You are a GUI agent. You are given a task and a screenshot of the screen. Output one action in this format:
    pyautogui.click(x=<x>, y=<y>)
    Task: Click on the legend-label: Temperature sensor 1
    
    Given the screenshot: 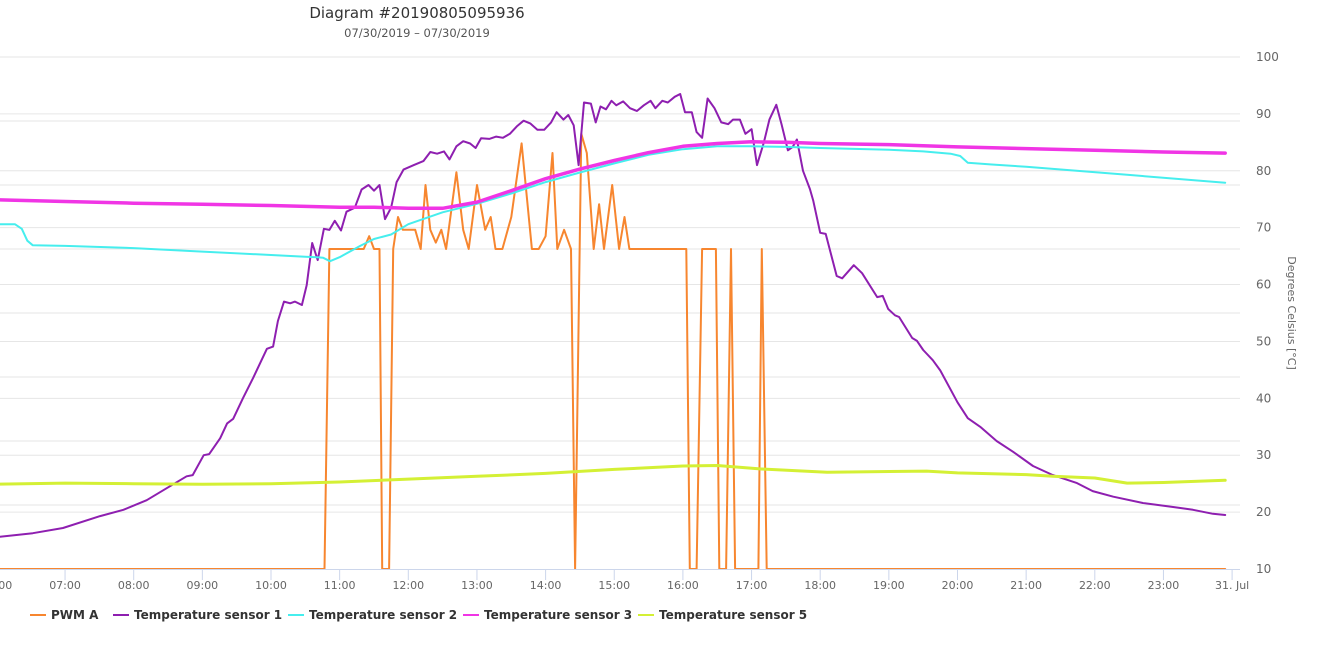 What is the action you would take?
    pyautogui.click(x=208, y=615)
    